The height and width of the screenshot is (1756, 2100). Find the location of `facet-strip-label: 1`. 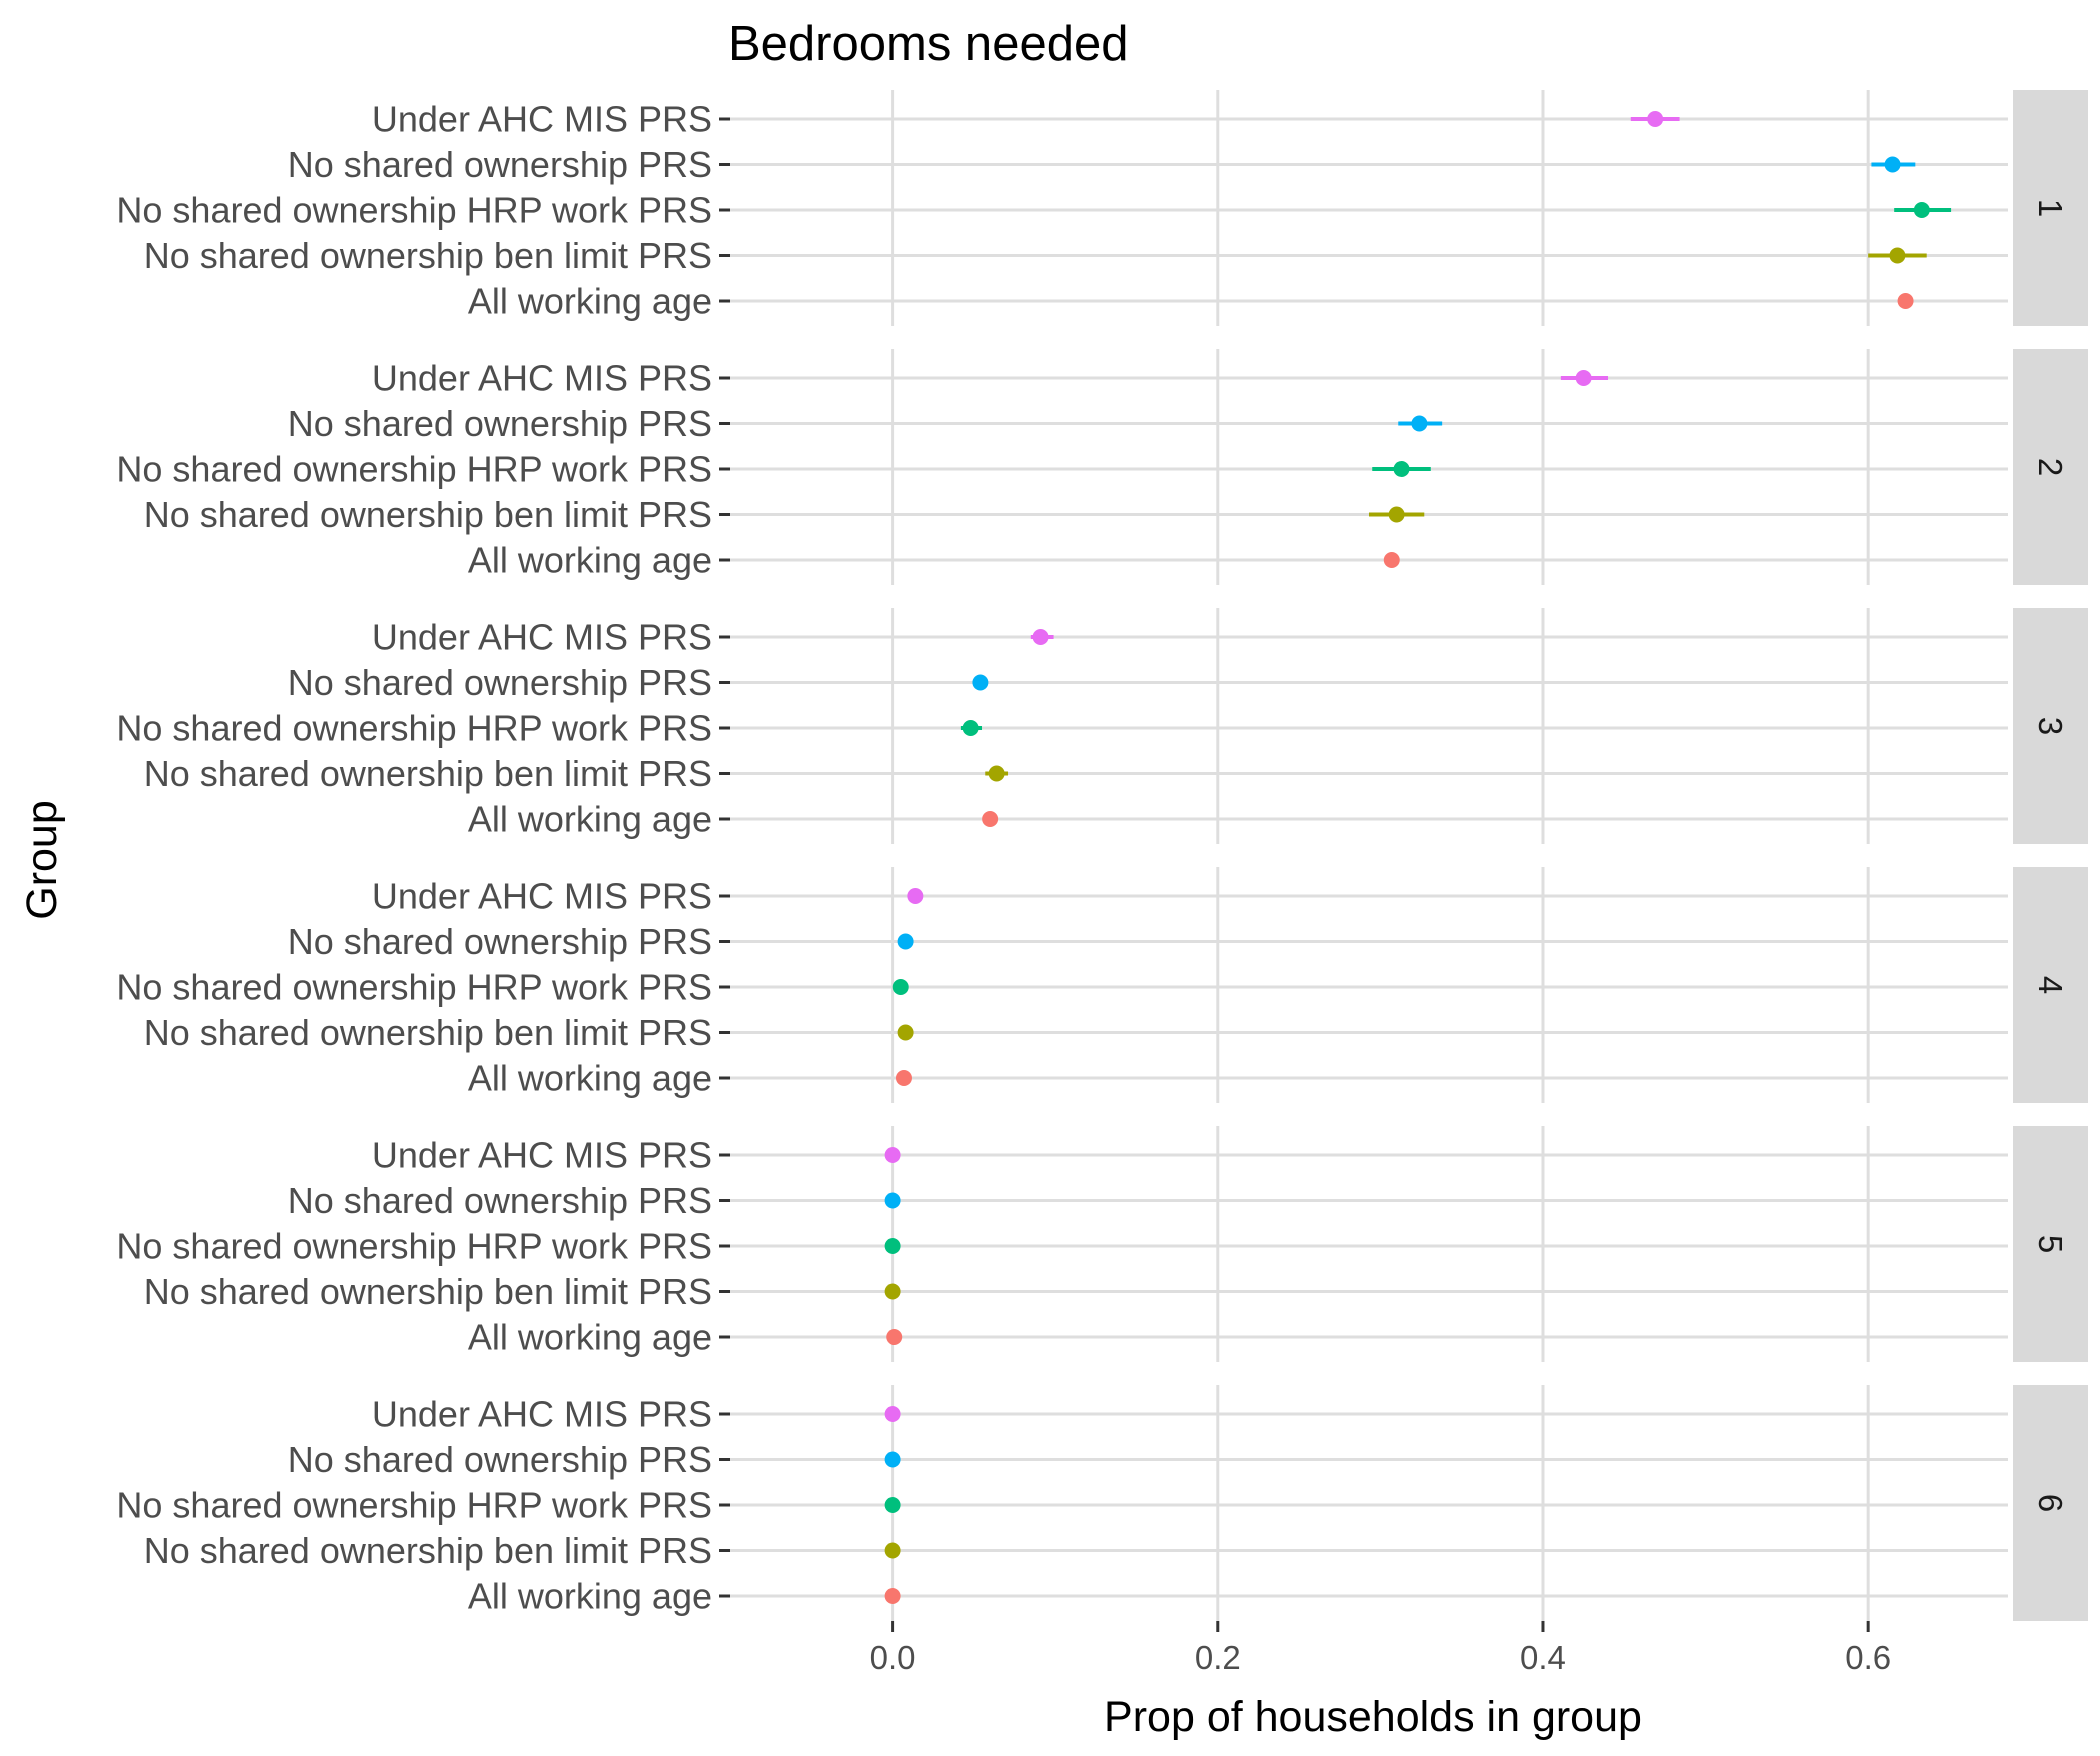

facet-strip-label: 1 is located at coordinates (2050, 208).